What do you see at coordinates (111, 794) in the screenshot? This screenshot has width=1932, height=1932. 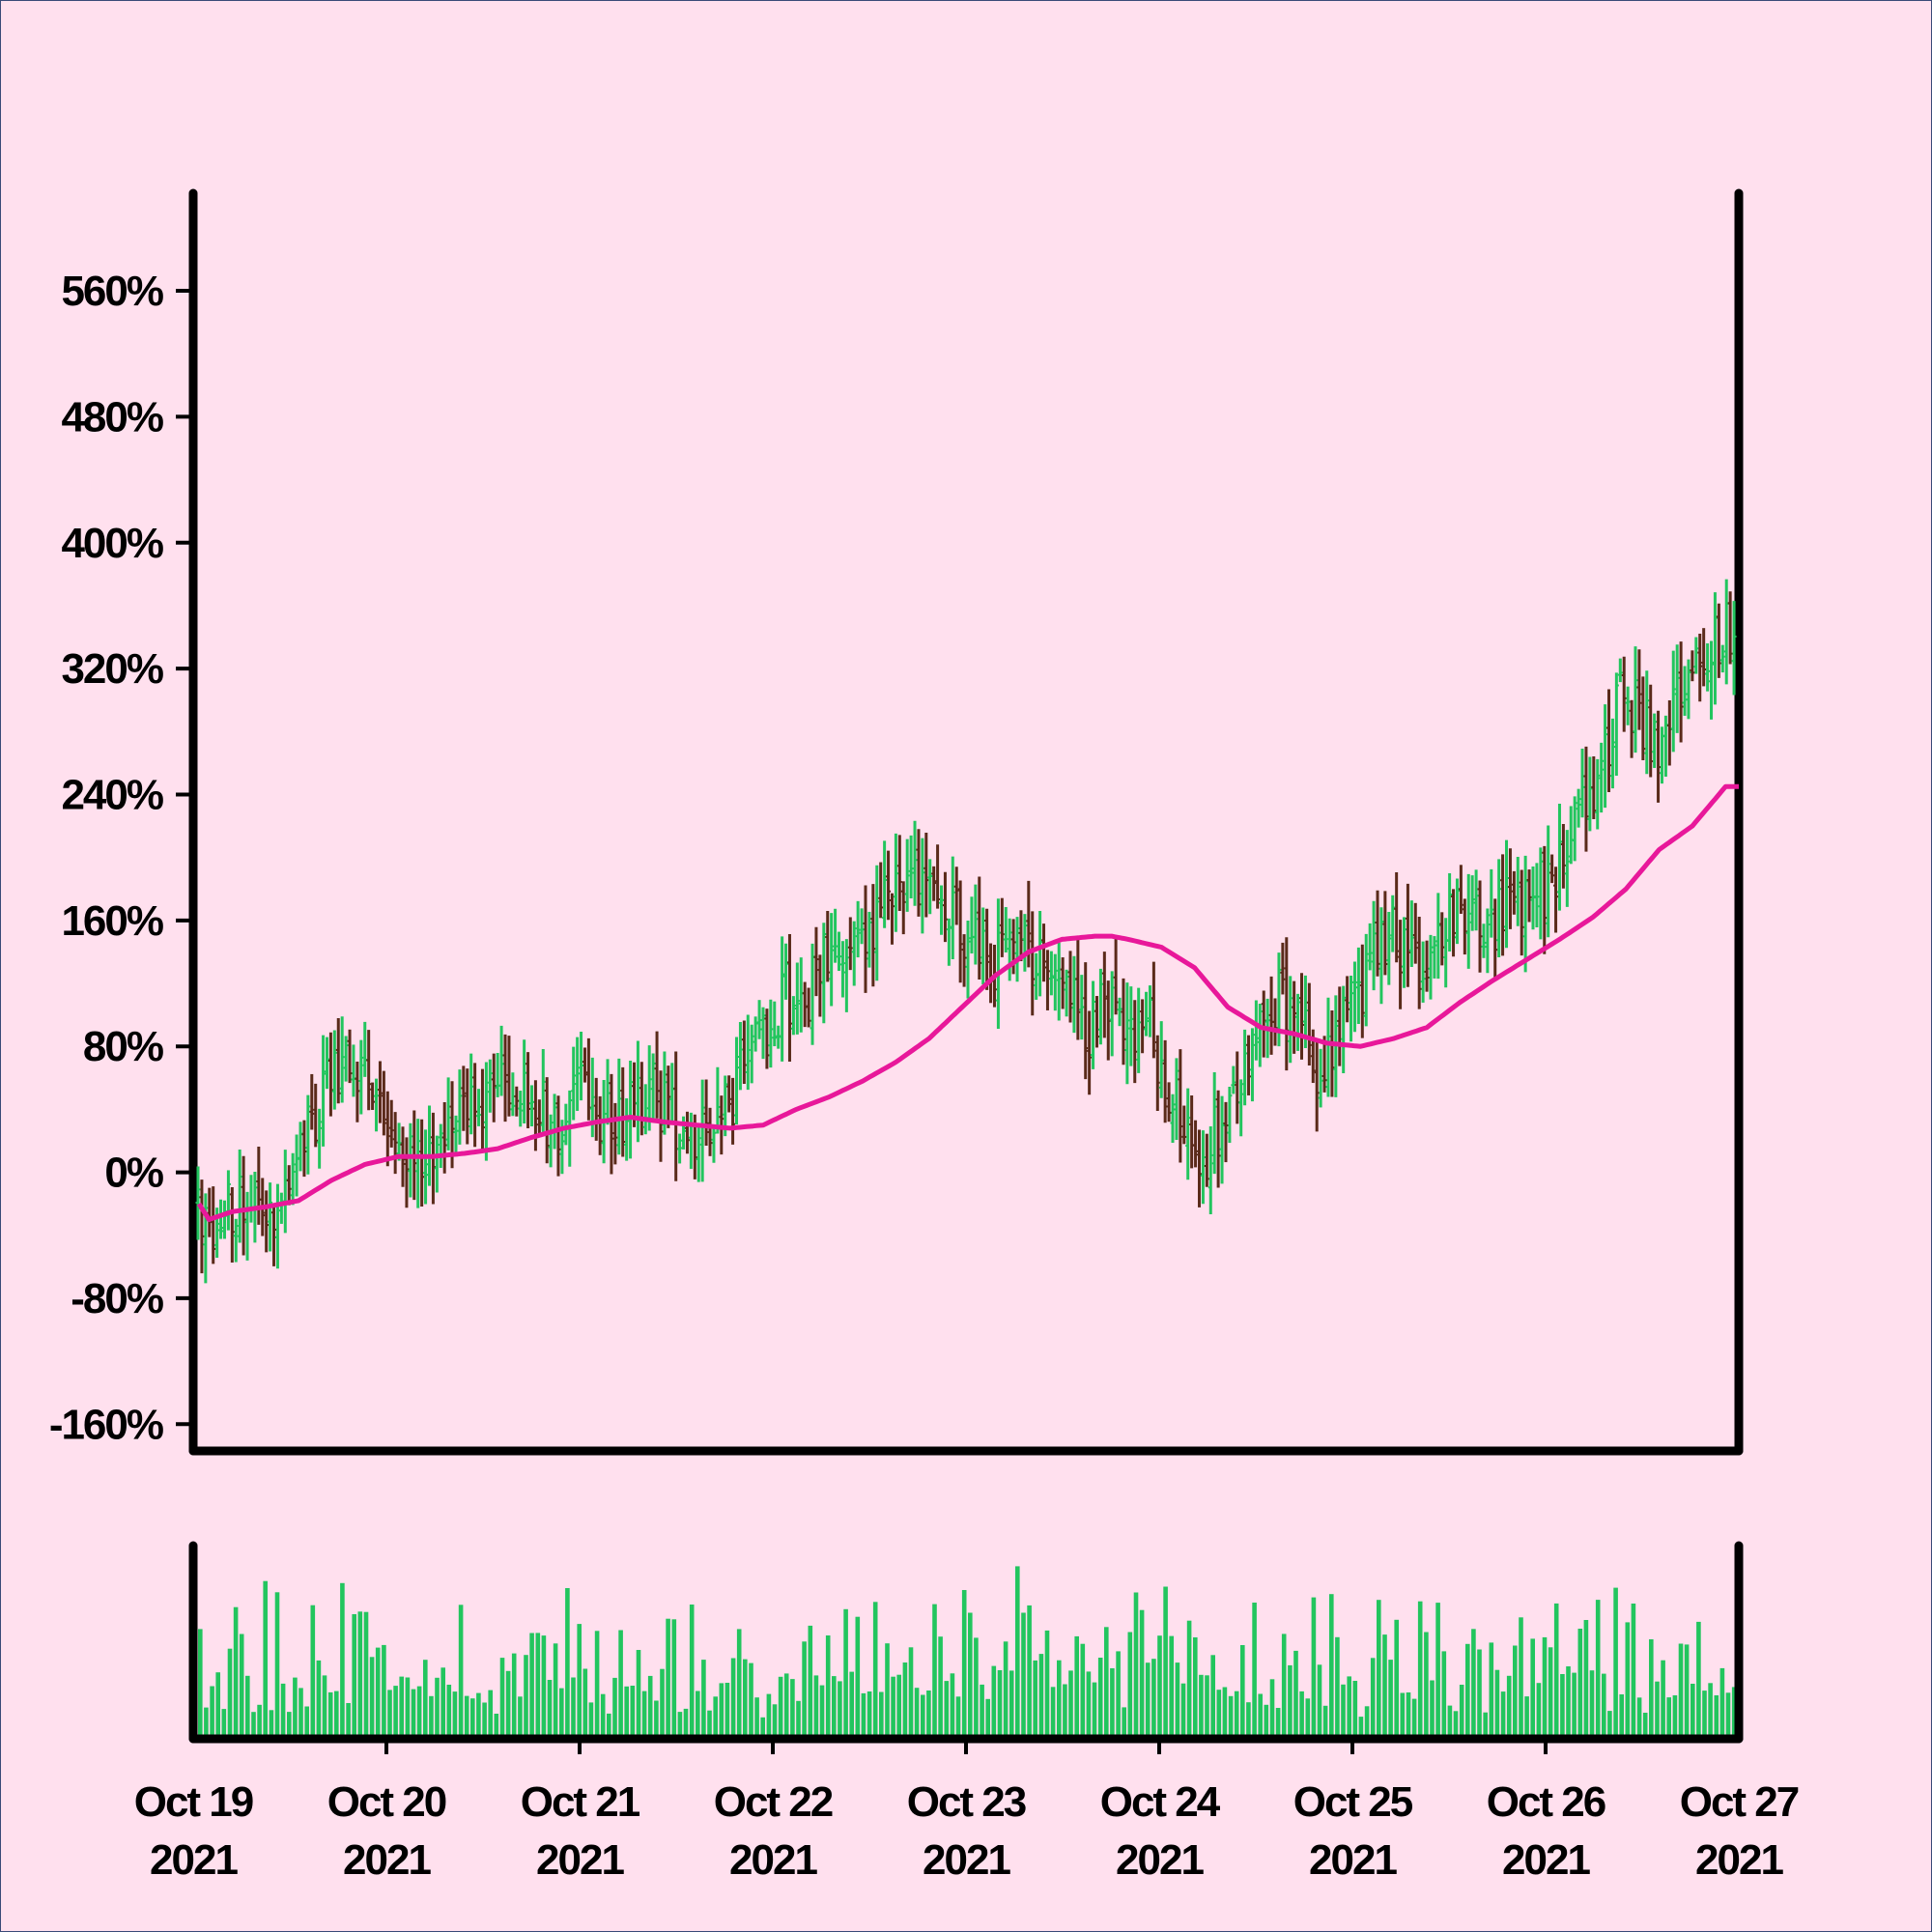 I see `y-tick-label: 240%` at bounding box center [111, 794].